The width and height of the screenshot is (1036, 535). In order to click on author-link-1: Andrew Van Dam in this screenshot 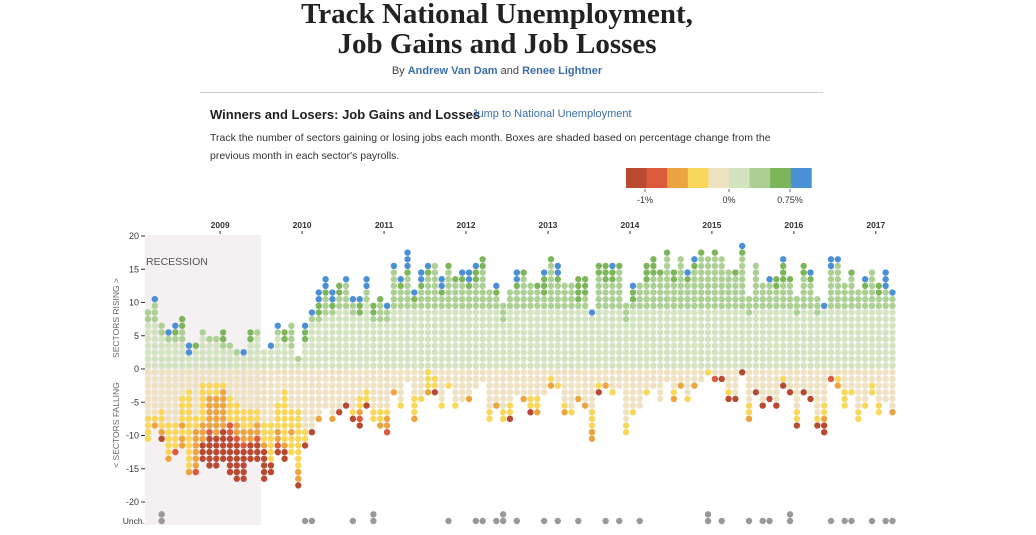, I will do `click(452, 71)`.